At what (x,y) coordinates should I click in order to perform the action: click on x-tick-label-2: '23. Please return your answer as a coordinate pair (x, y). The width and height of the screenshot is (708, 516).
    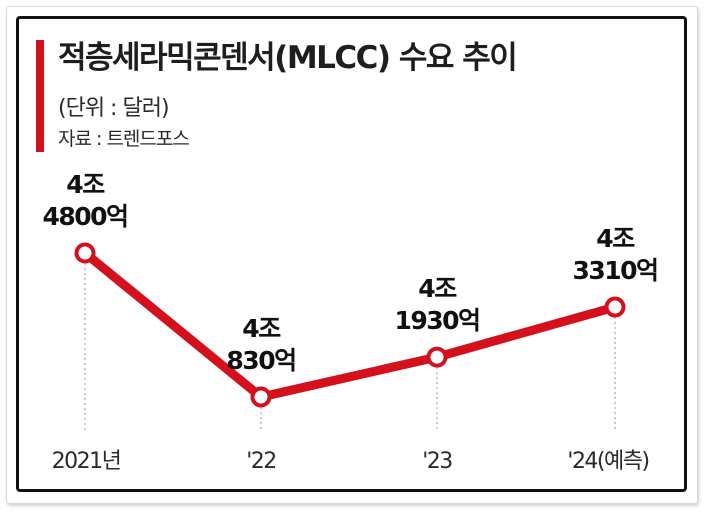
    Looking at the image, I should click on (437, 461).